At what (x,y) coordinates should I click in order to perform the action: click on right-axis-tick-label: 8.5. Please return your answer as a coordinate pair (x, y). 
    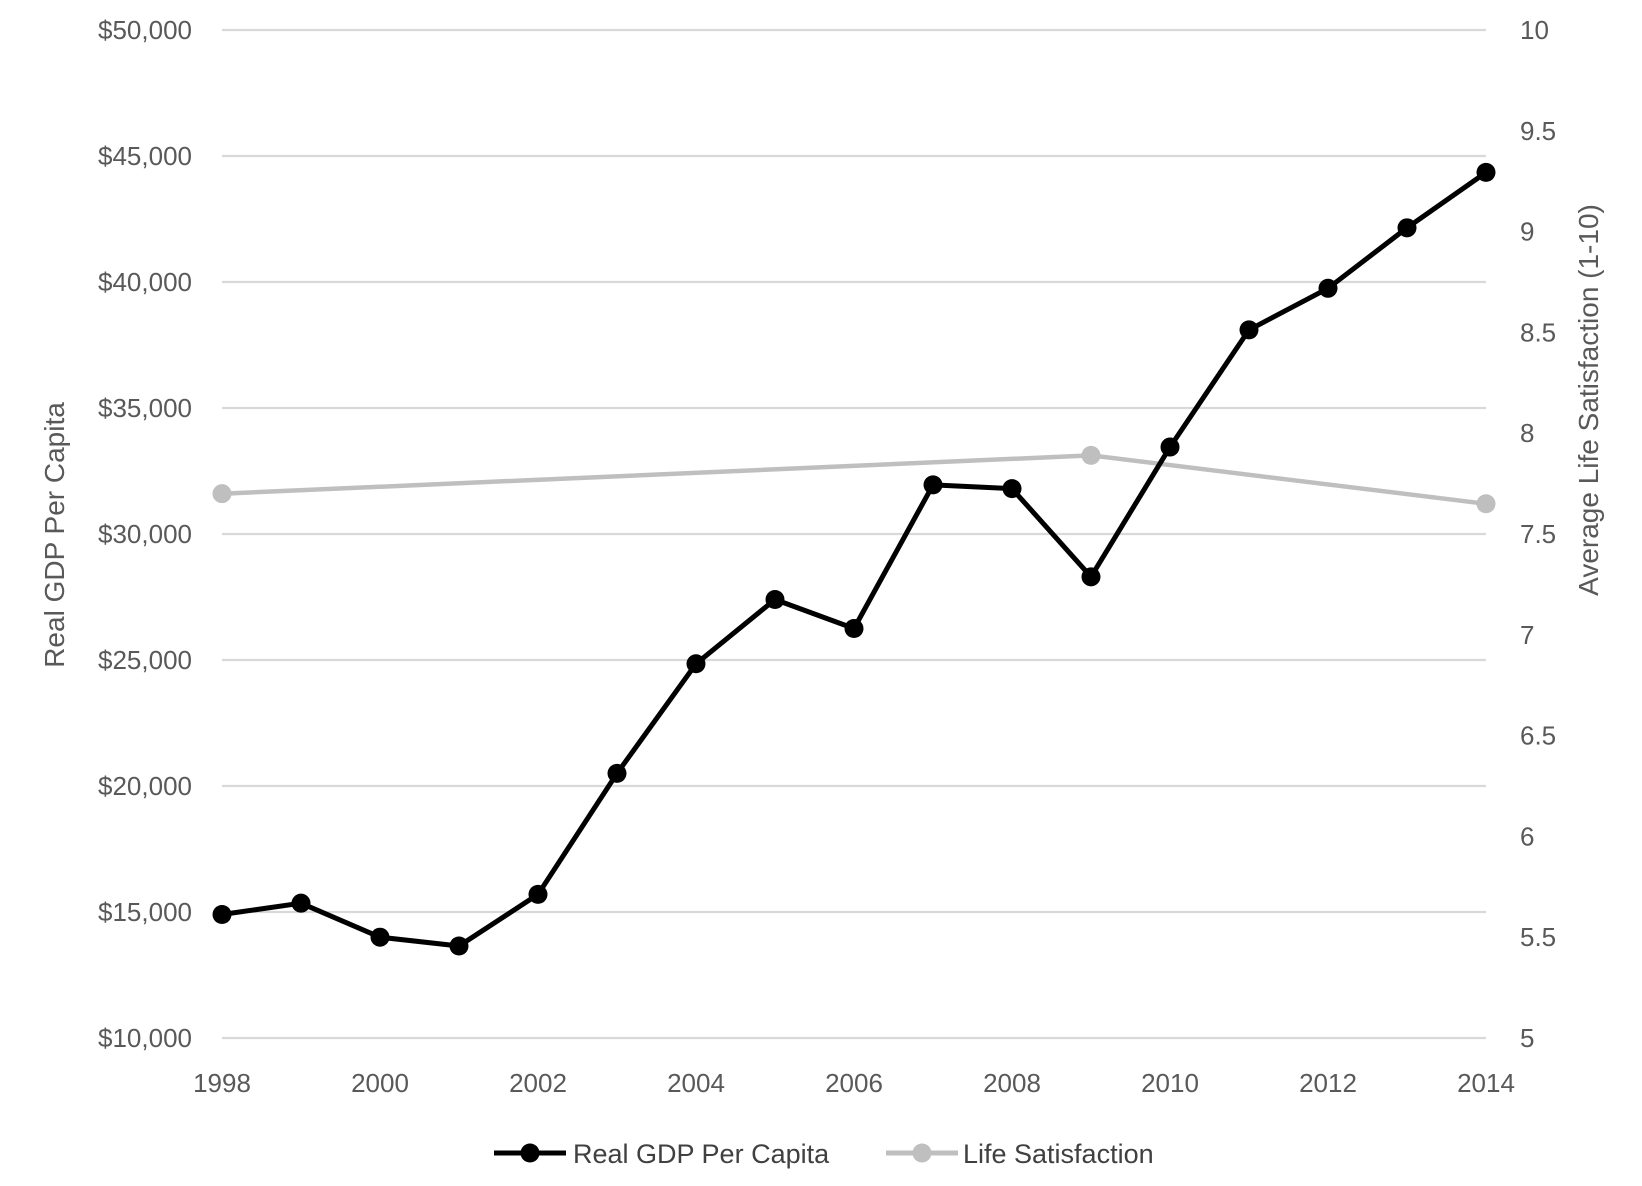
    Looking at the image, I should click on (1538, 332).